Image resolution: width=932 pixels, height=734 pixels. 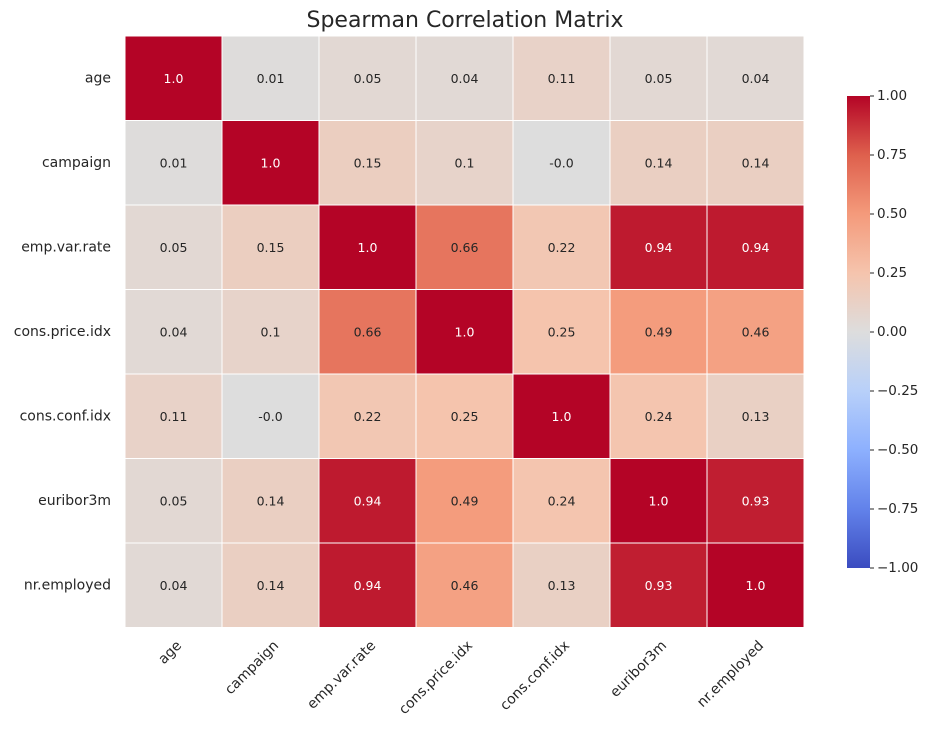 I want to click on heatmap-cell-nr.employed-cons.conf.idx, so click(x=561, y=585).